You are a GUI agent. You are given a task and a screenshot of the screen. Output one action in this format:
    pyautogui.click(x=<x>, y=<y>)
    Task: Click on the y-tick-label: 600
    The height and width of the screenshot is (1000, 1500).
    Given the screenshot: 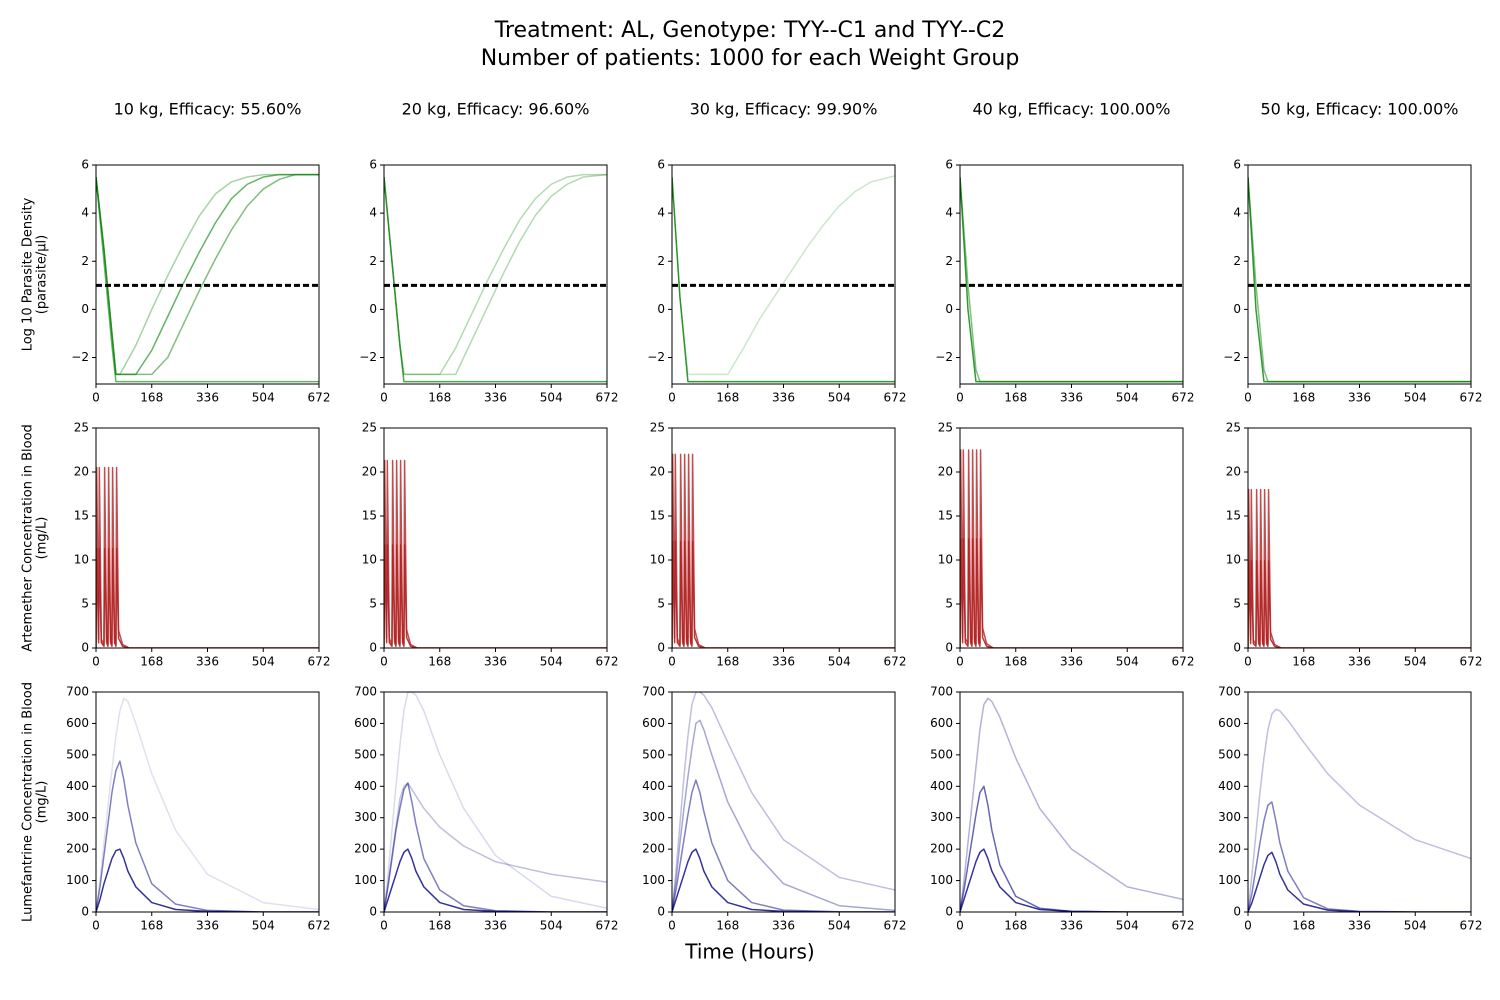 What is the action you would take?
    pyautogui.click(x=365, y=723)
    